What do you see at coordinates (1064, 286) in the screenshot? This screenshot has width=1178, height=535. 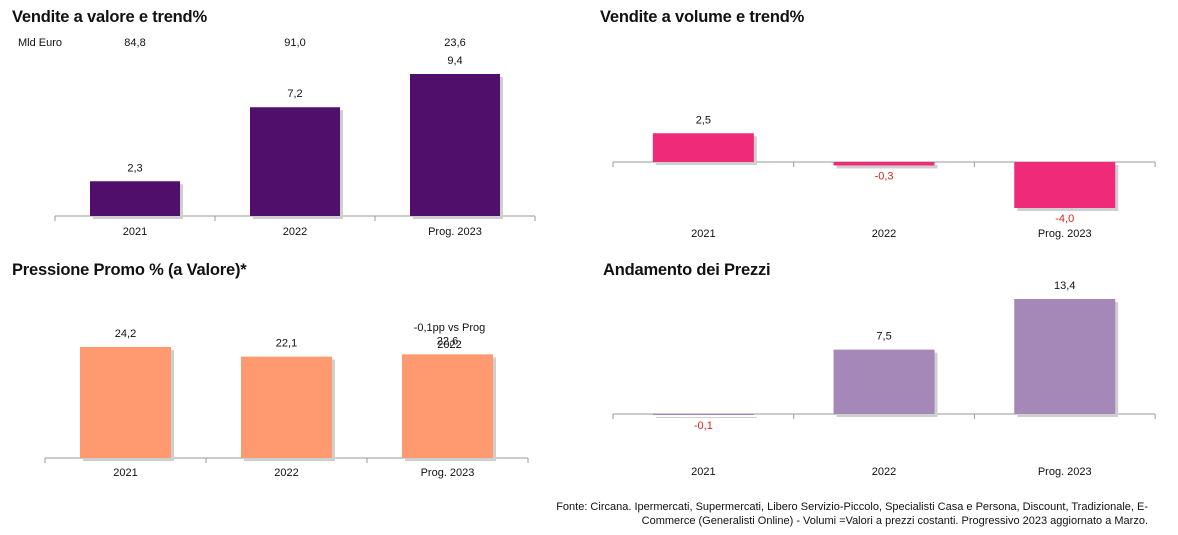 I see `data-label: 13,4` at bounding box center [1064, 286].